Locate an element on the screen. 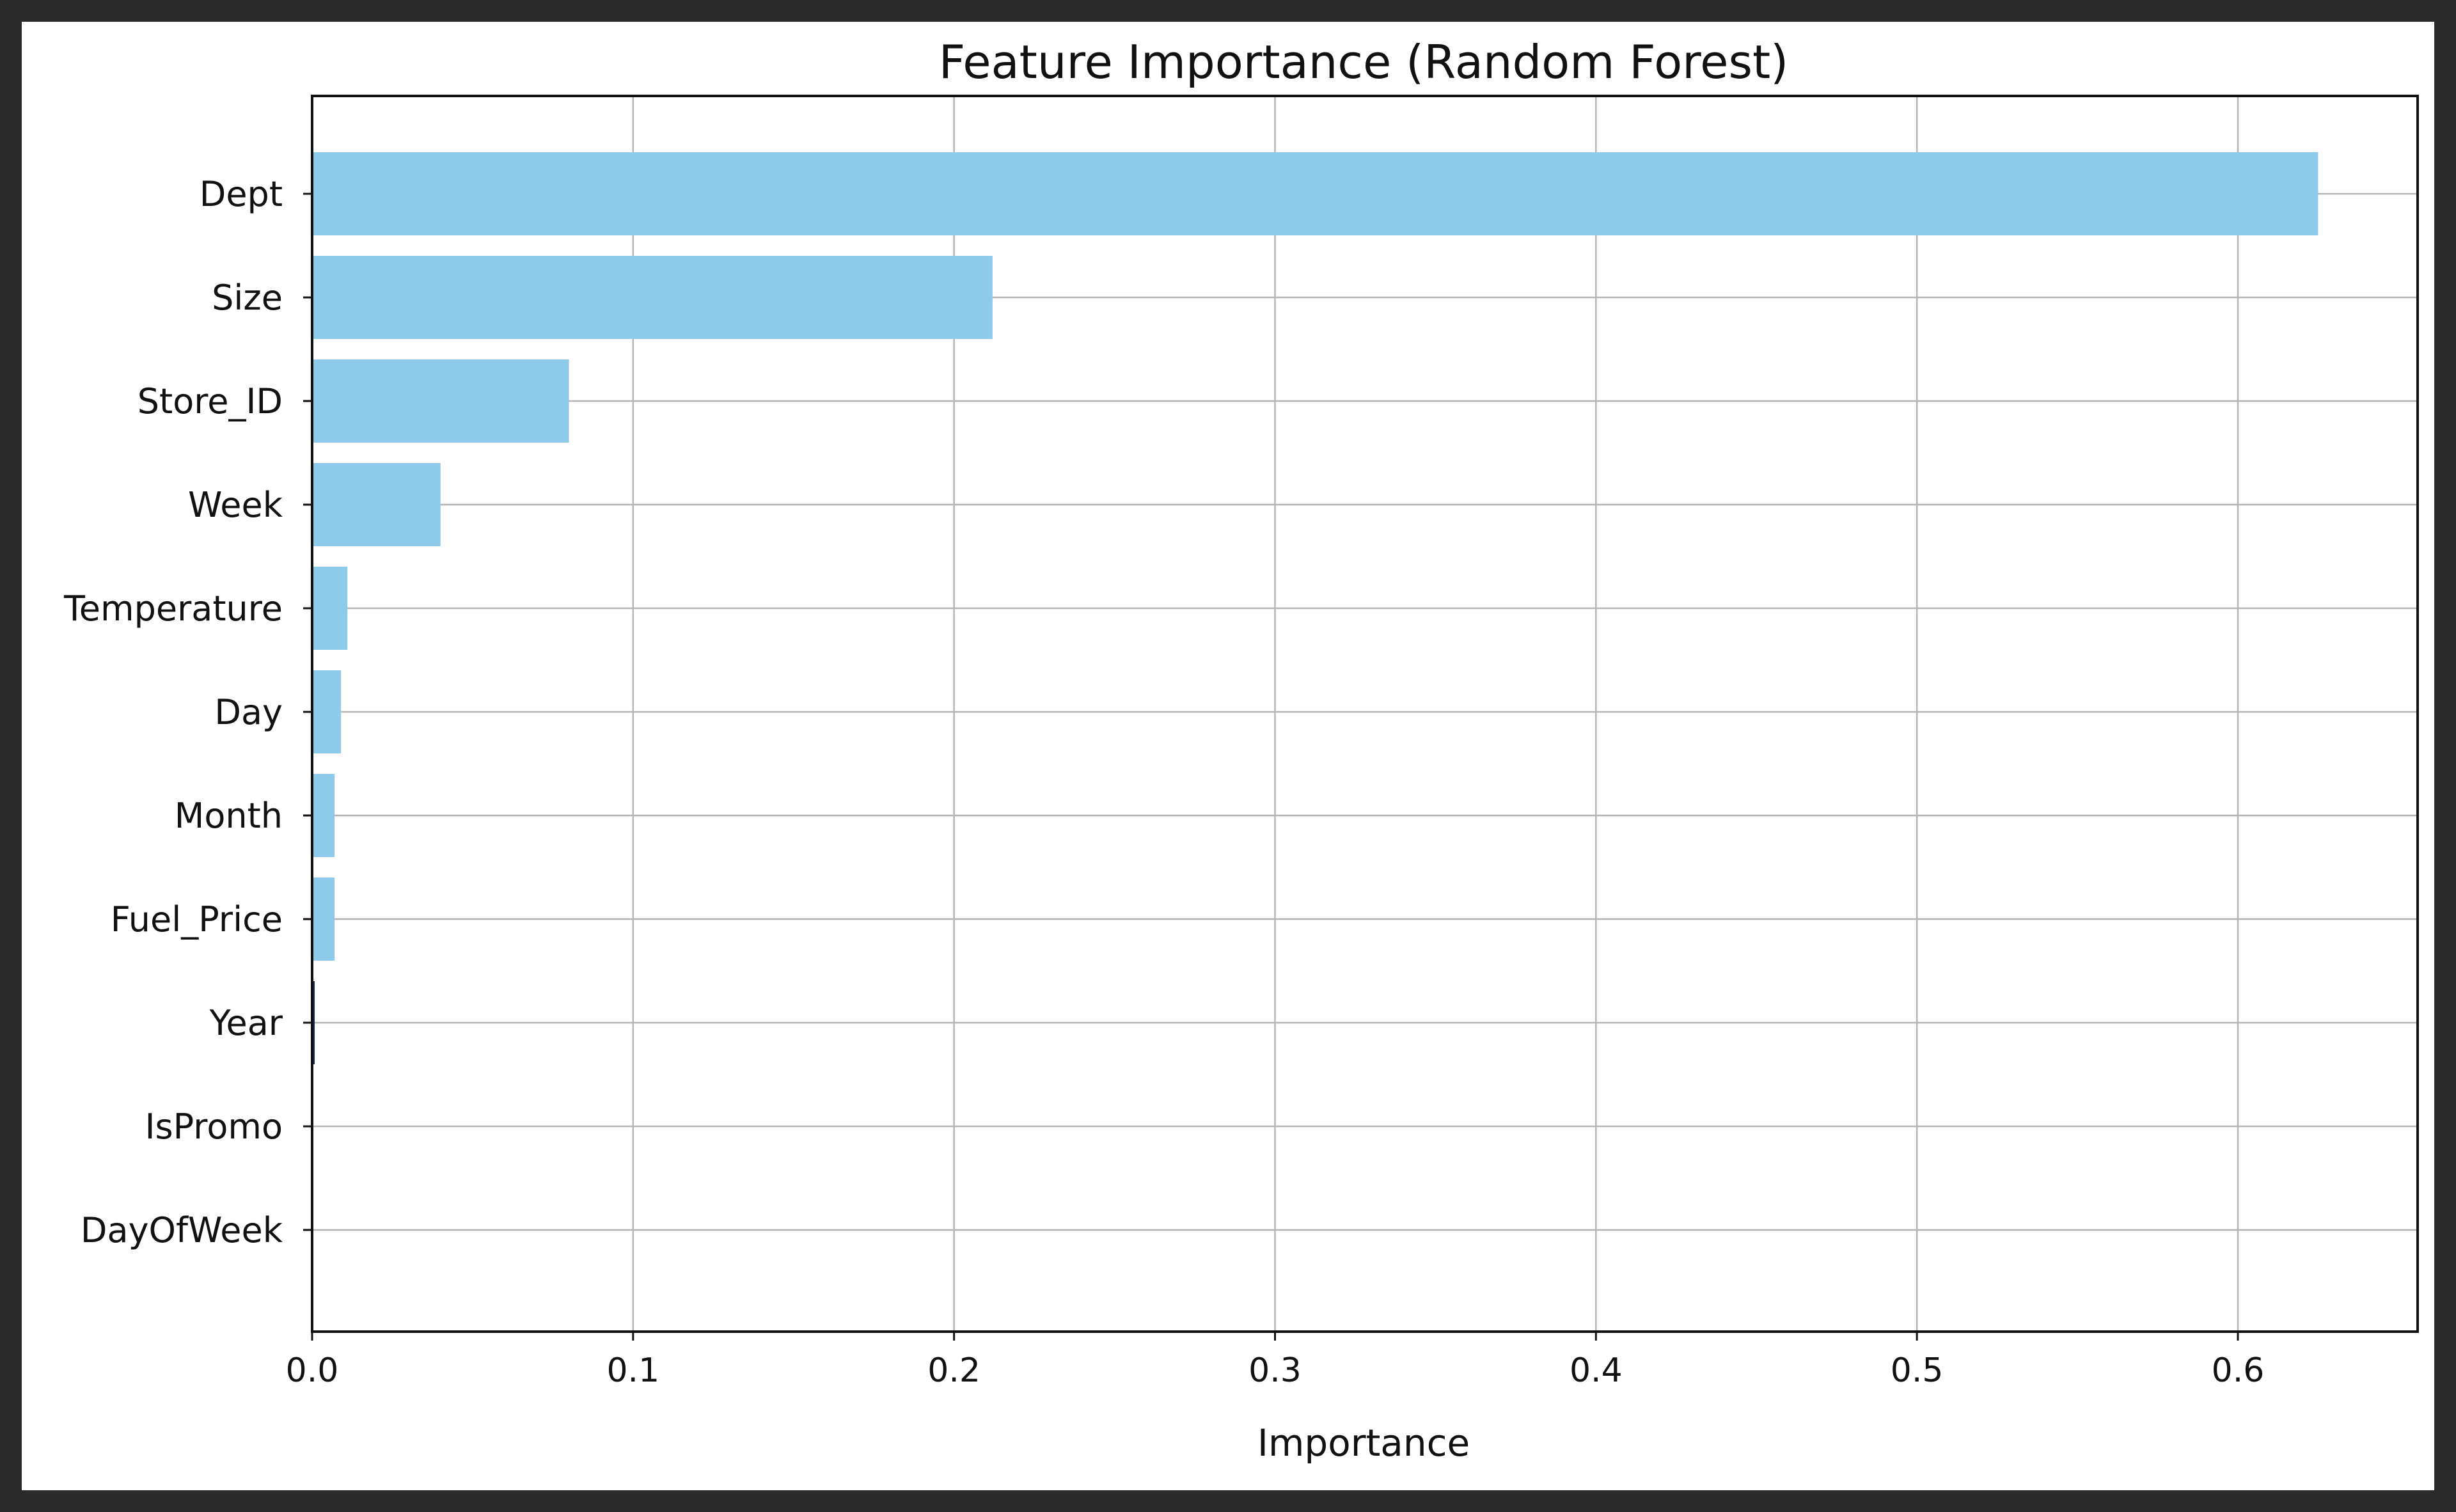 This screenshot has width=2456, height=1512. y-tick-label: Fuel_Price is located at coordinates (197, 919).